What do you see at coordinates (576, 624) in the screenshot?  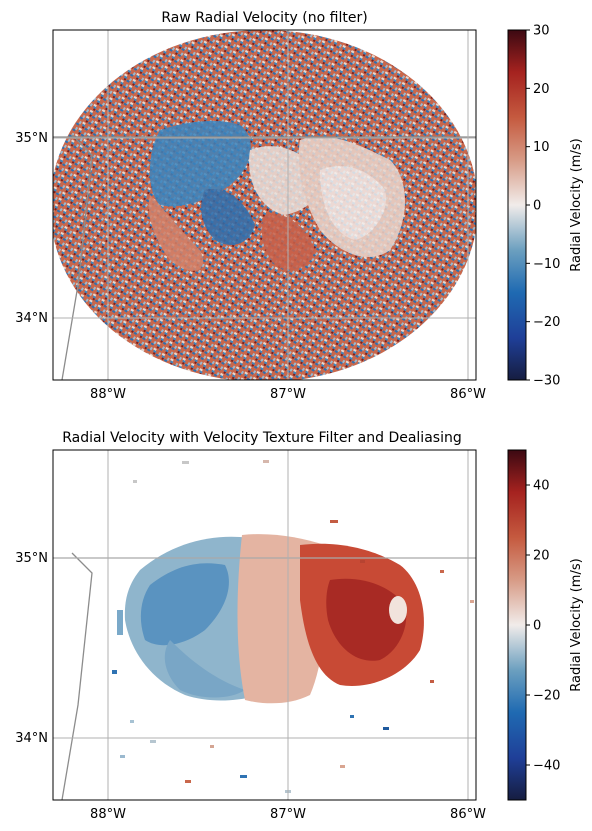 I see `bottom-colorbar-label: Radial Velocity (m/s)` at bounding box center [576, 624].